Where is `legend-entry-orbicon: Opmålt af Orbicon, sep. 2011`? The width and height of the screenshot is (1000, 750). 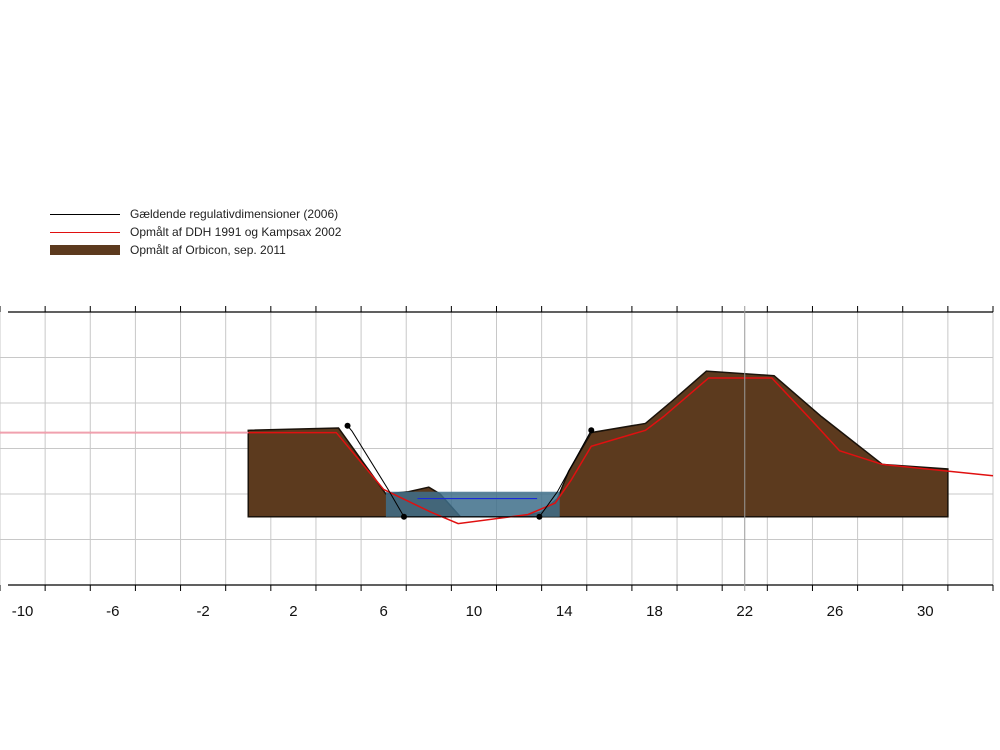
legend-entry-orbicon: Opmålt af Orbicon, sep. 2011 is located at coordinates (195, 250).